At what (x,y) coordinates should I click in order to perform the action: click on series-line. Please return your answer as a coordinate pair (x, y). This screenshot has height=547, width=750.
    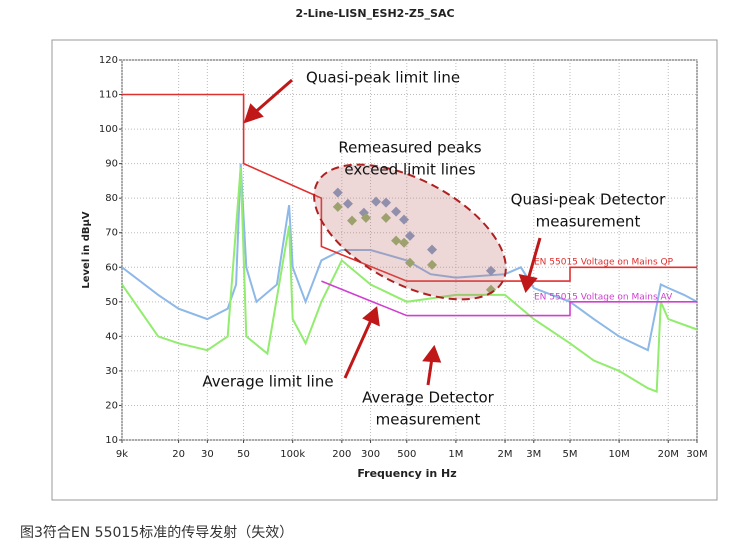
    Looking at the image, I should click on (509, 298).